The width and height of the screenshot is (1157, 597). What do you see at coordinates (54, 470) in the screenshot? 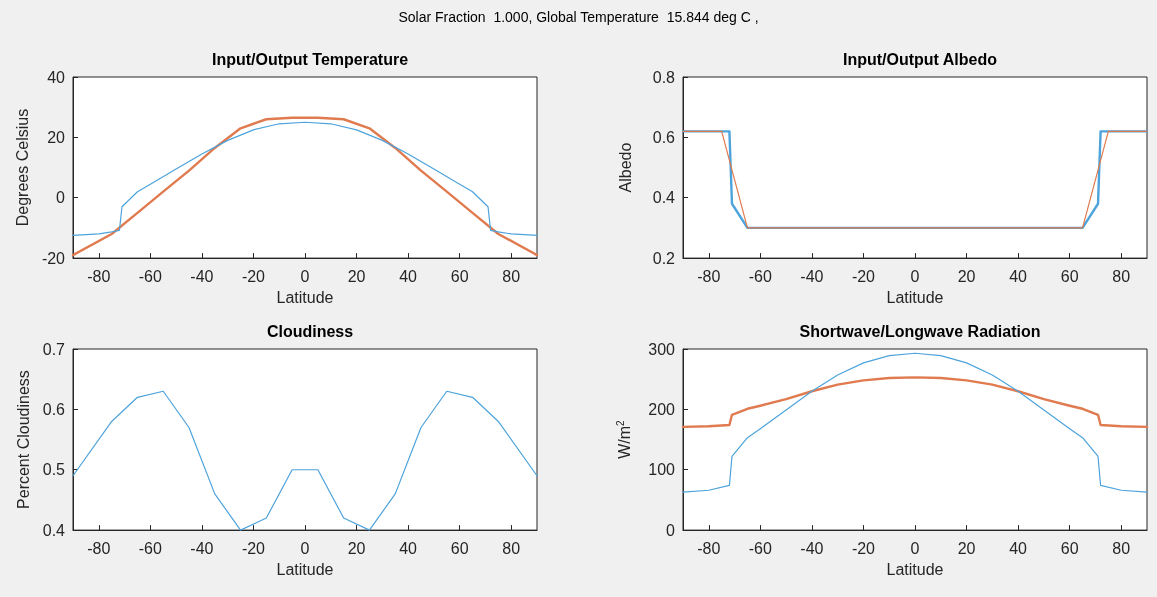
I see `y-tick-label: 0.5` at bounding box center [54, 470].